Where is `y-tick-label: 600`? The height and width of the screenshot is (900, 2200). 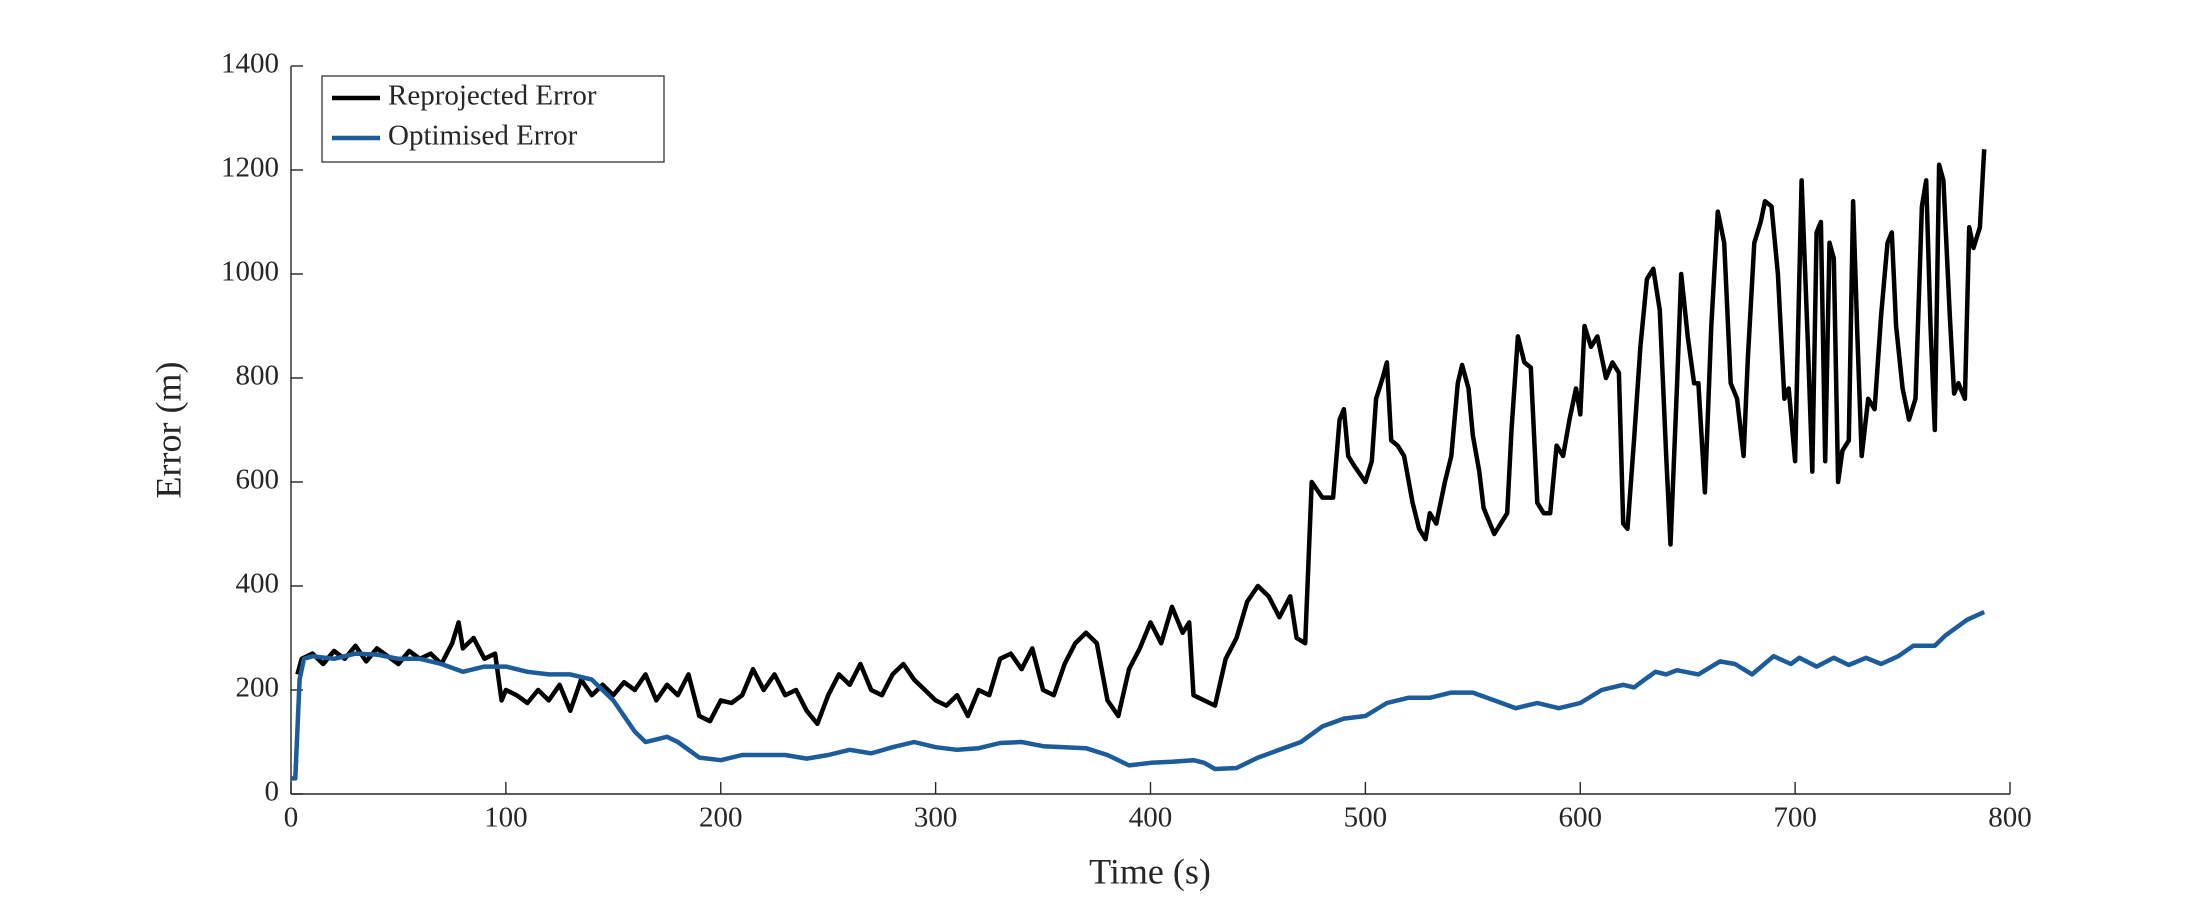
y-tick-label: 600 is located at coordinates (258, 480).